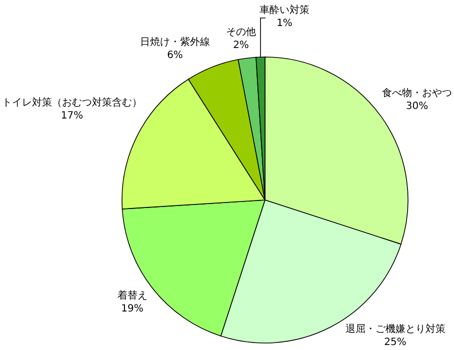 The image size is (454, 350). What do you see at coordinates (395, 329) in the screenshot?
I see `slice-label: 退屈・ご機嫌とり対策` at bounding box center [395, 329].